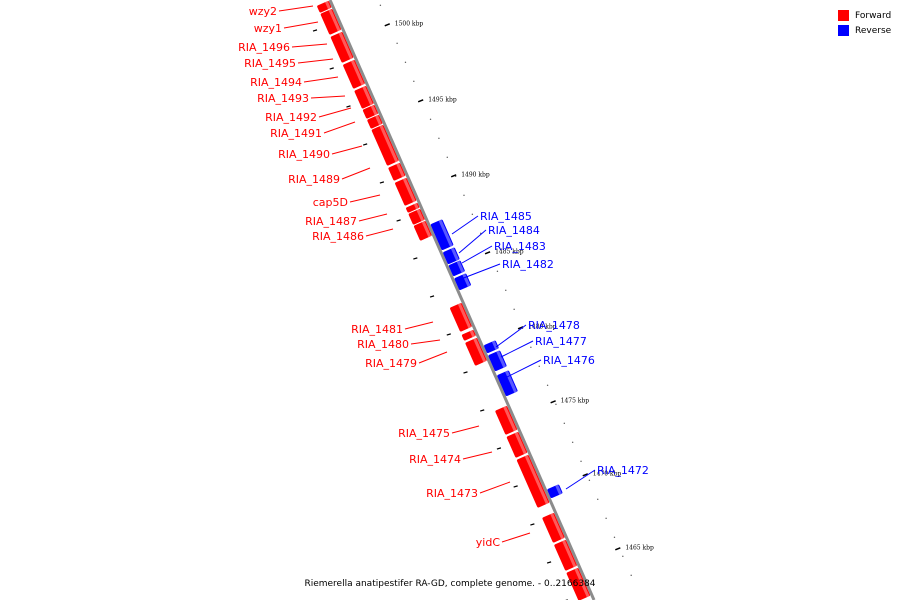 This screenshot has height=600, width=900. What do you see at coordinates (377, 329) in the screenshot?
I see `gene-label-RIA_1481: RIA_1481` at bounding box center [377, 329].